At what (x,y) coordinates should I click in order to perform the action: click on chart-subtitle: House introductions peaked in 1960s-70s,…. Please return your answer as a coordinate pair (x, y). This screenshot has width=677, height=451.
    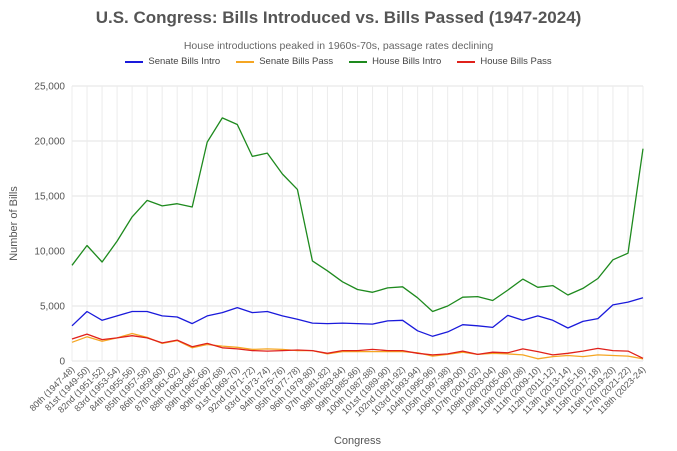
    Looking at the image, I should click on (338, 46).